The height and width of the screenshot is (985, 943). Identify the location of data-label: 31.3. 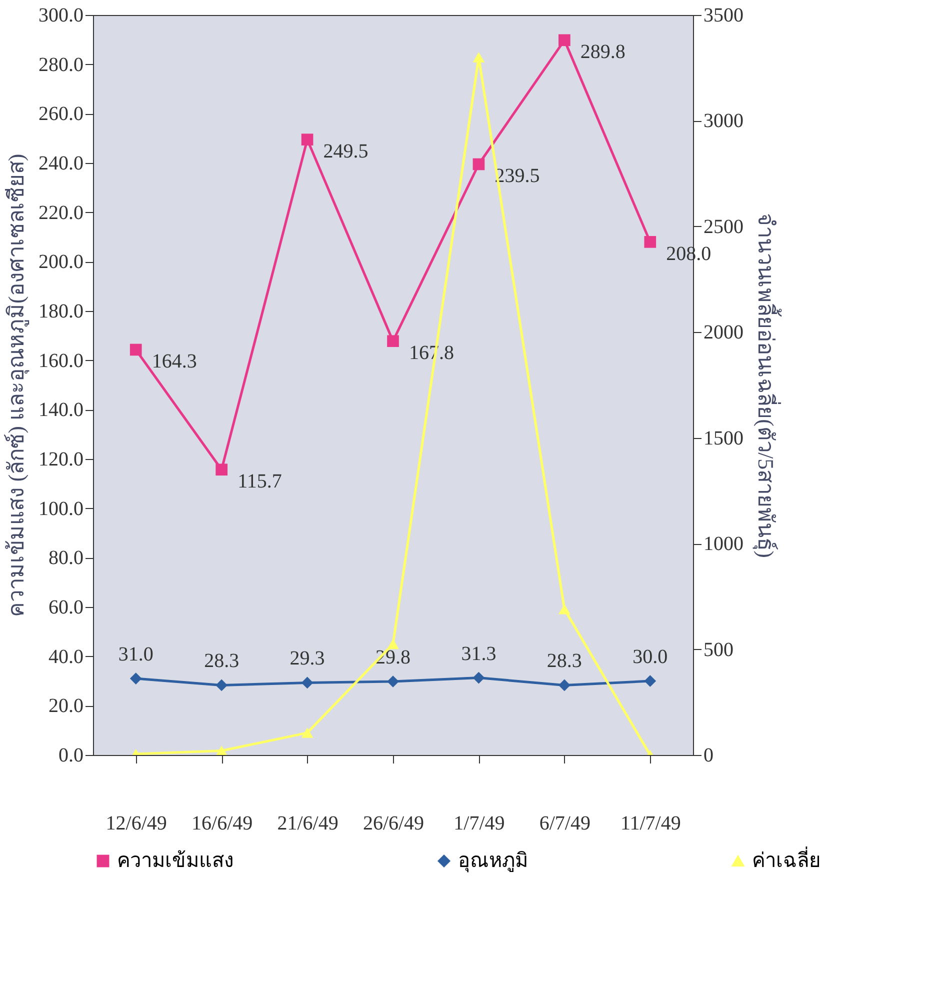
(478, 653).